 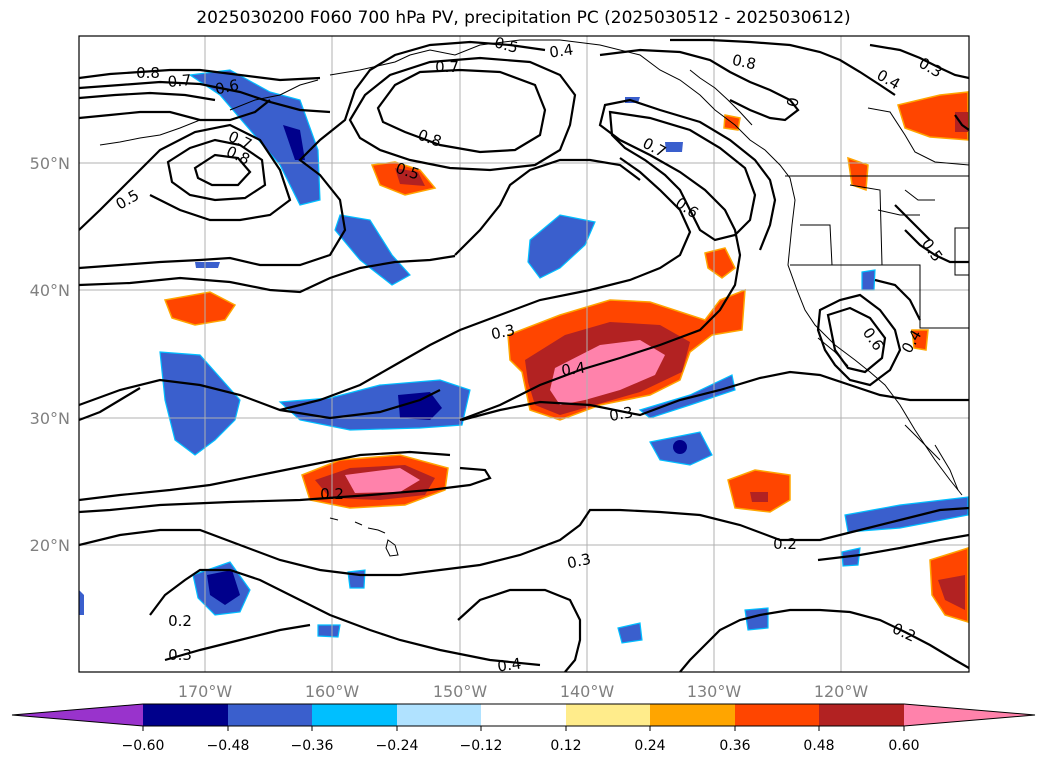 What do you see at coordinates (312, 746) in the screenshot?
I see `colorbar-tick-label: −0.36` at bounding box center [312, 746].